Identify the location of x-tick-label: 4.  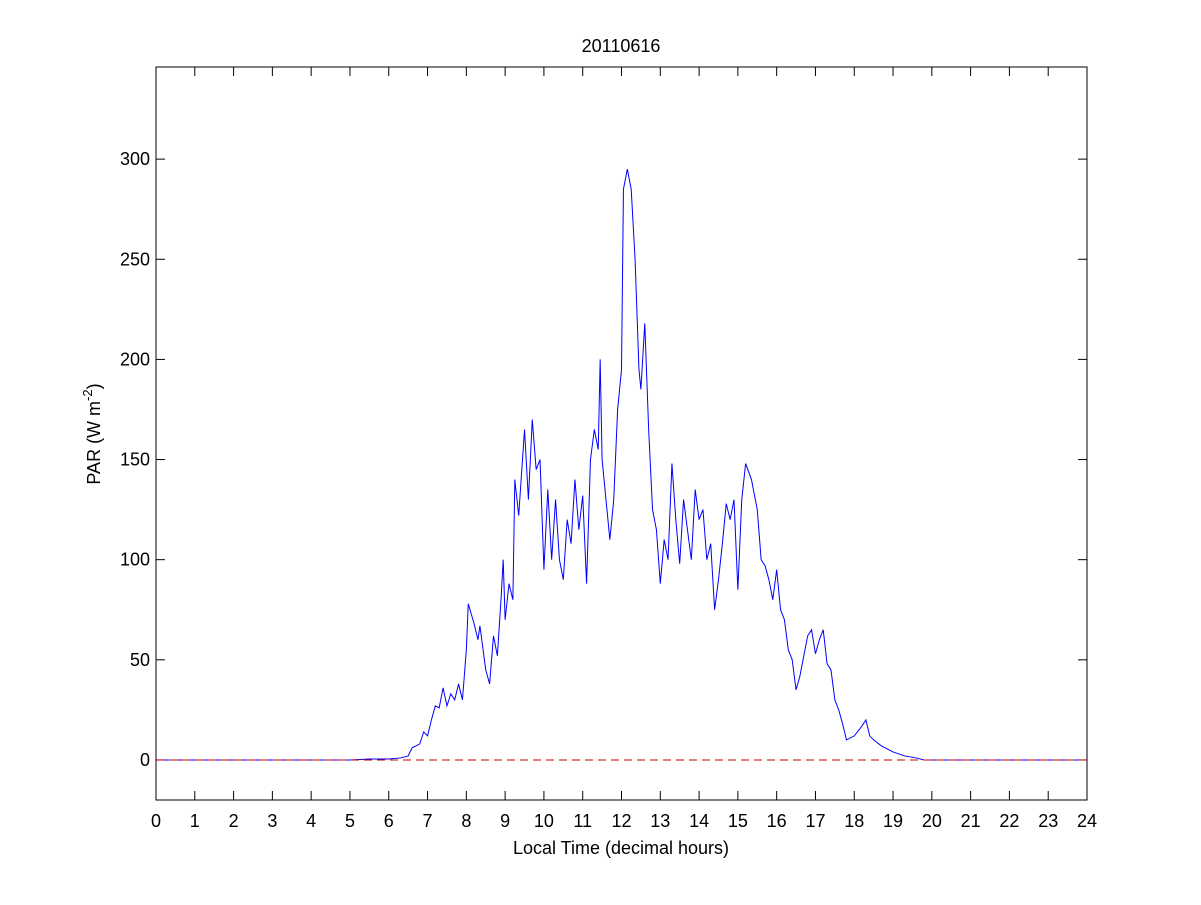
(311, 821).